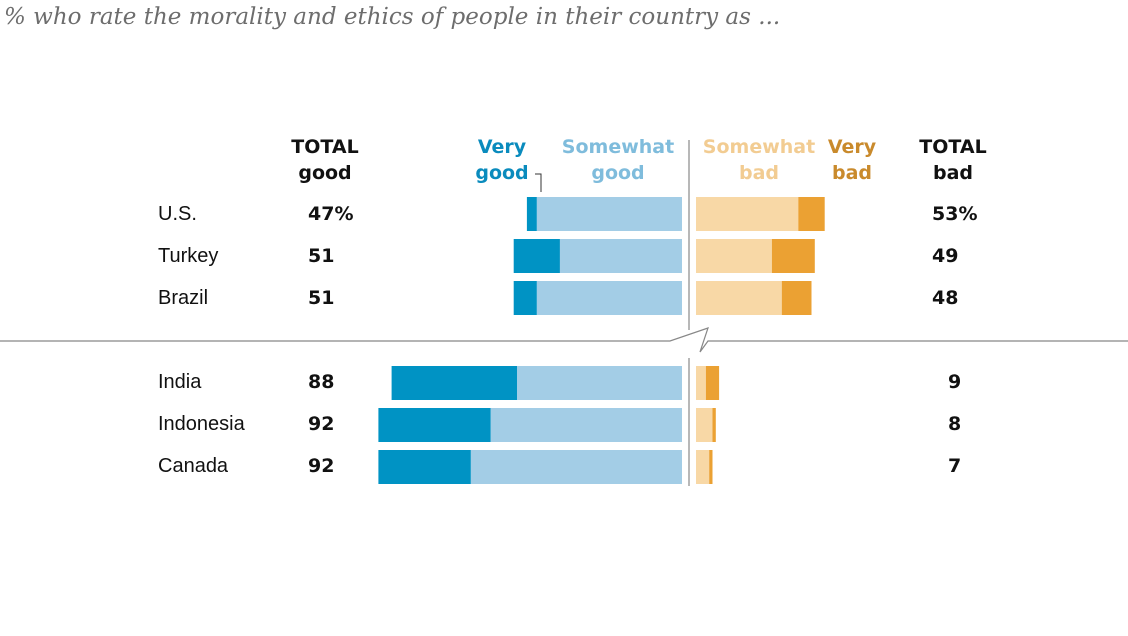 The height and width of the screenshot is (636, 1128). What do you see at coordinates (325, 160) in the screenshot?
I see `header-total-good: TOTAL good` at bounding box center [325, 160].